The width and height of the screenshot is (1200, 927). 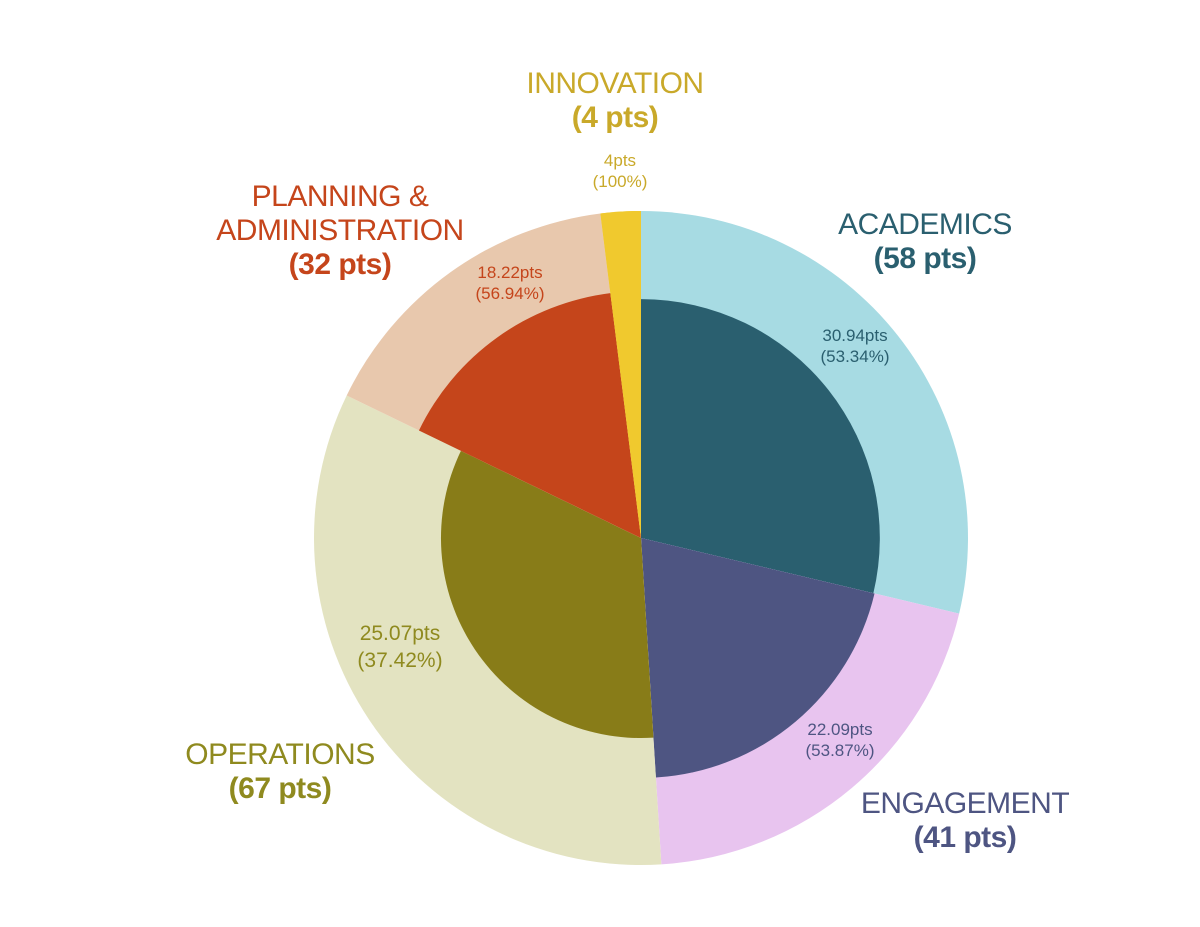 What do you see at coordinates (965, 837) in the screenshot?
I see `category-total-engagement: (41 pts)` at bounding box center [965, 837].